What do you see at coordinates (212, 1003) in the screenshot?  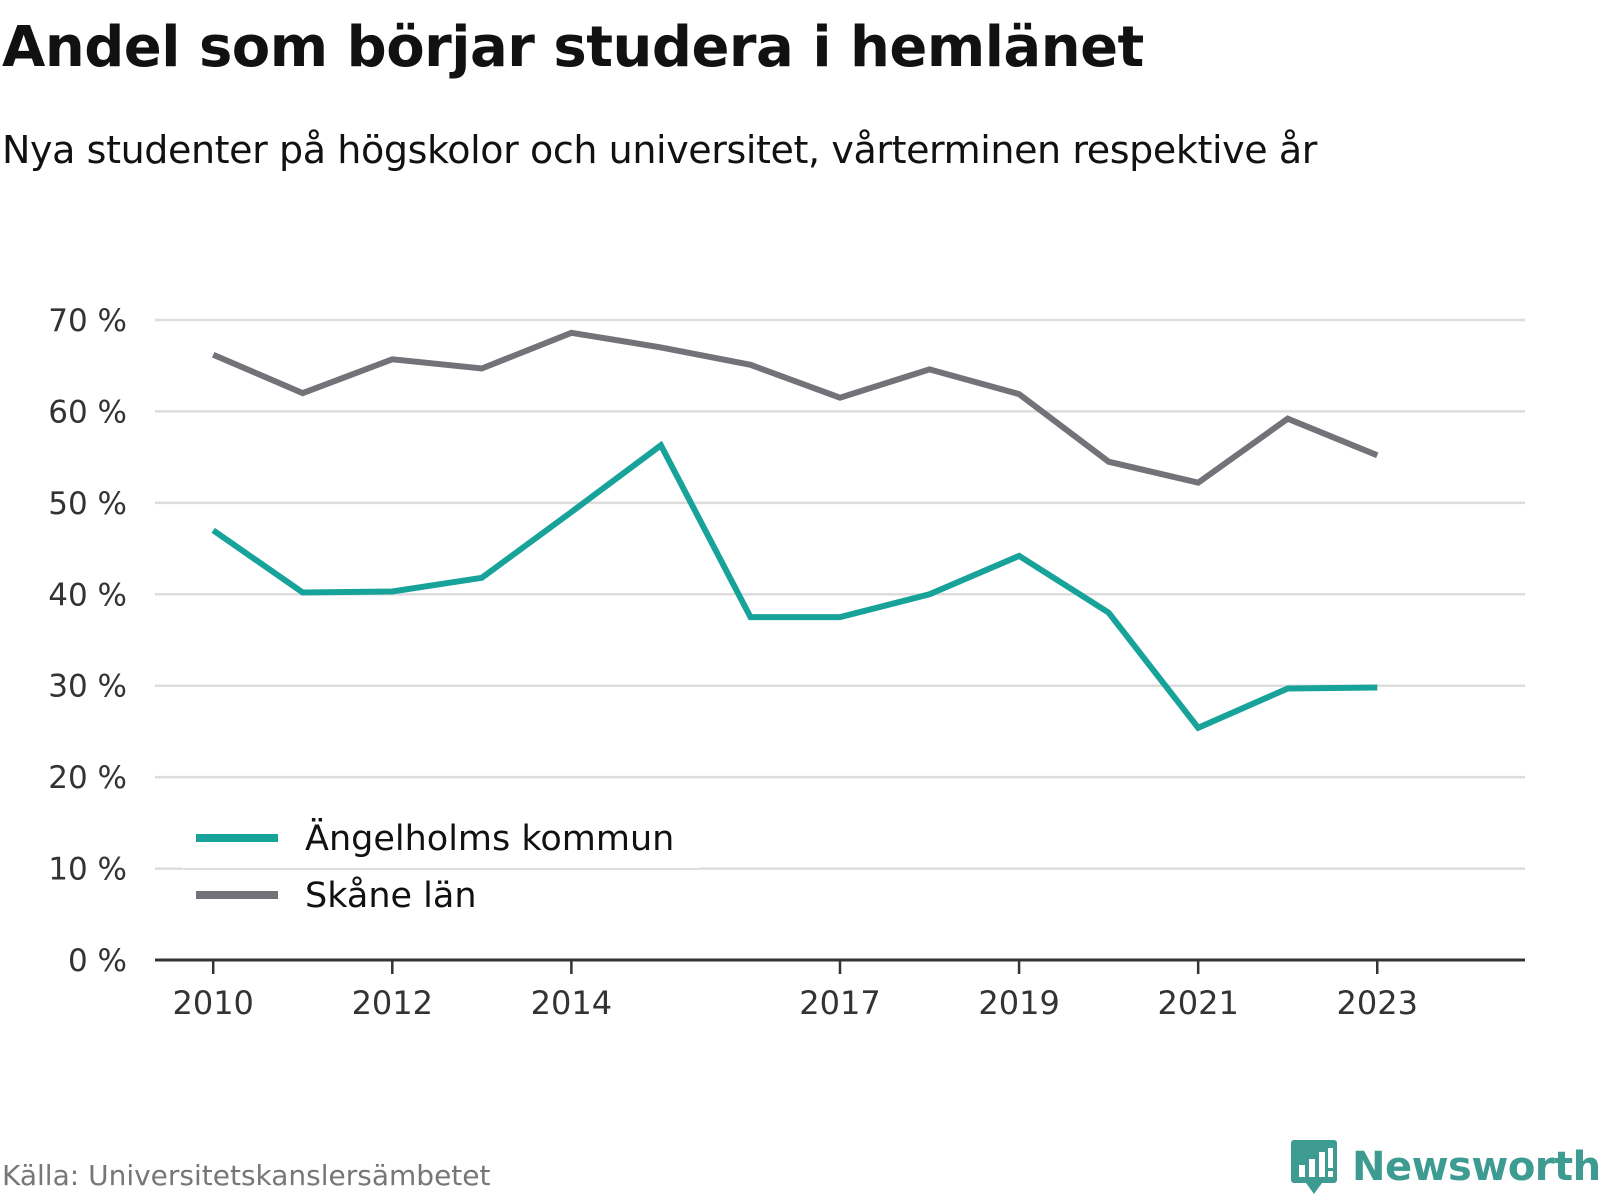 I see `x-tick-label: 2010` at bounding box center [212, 1003].